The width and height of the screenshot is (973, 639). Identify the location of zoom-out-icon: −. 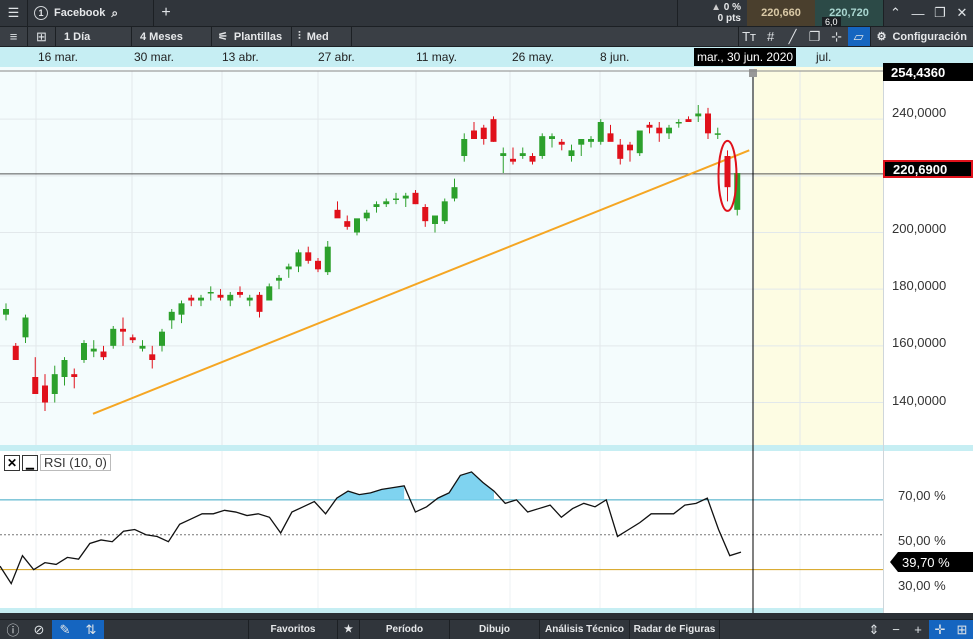
(896, 629).